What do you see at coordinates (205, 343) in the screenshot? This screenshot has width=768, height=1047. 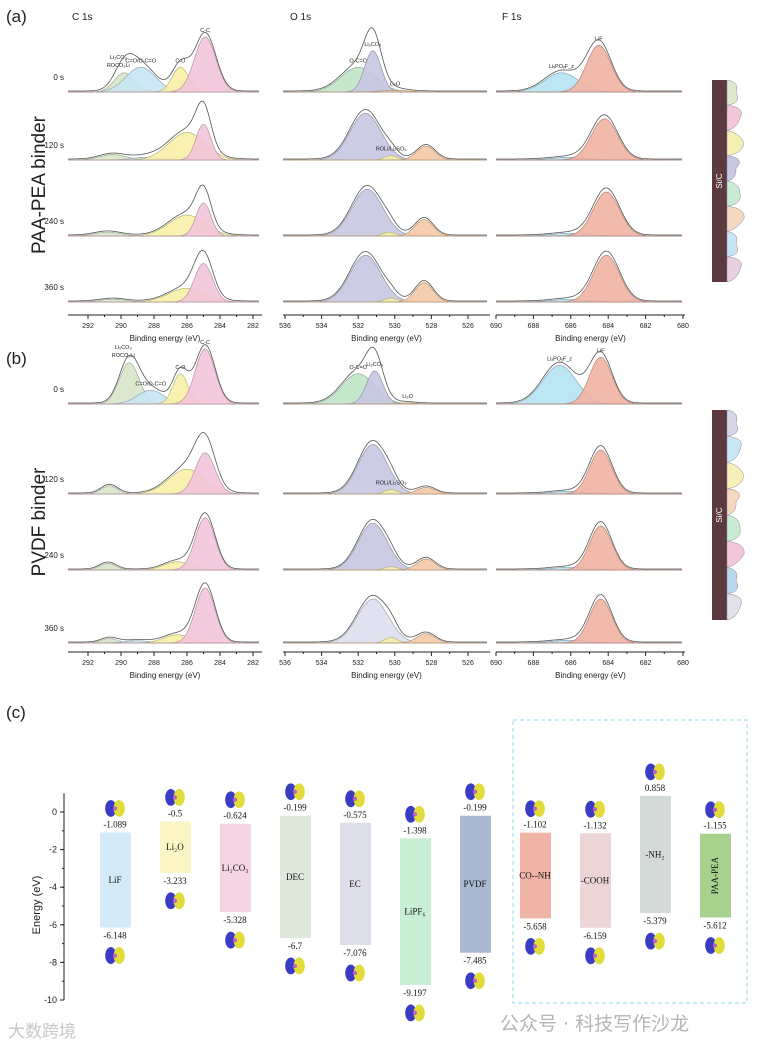 I see `peak-label: C-C` at bounding box center [205, 343].